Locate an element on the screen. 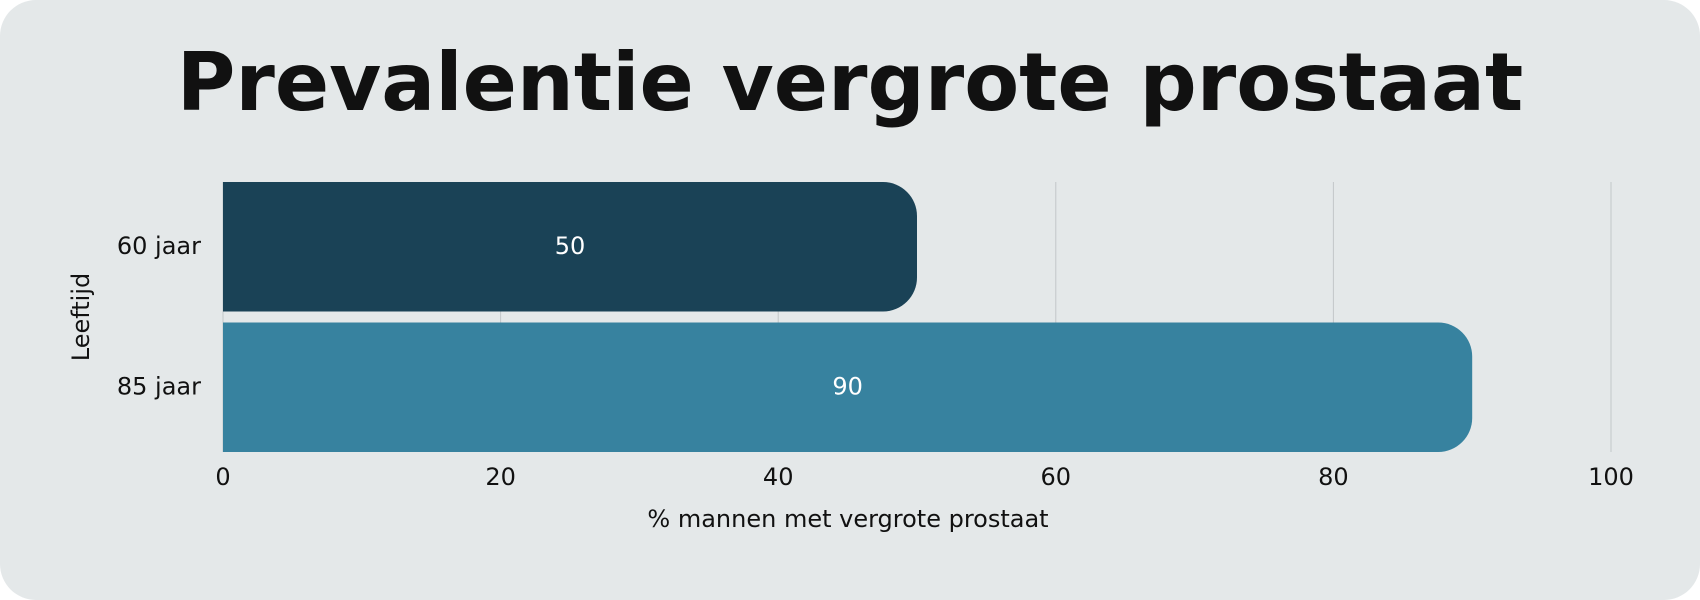 Image resolution: width=1700 pixels, height=600 pixels. x-tick-label: 0 is located at coordinates (222, 477).